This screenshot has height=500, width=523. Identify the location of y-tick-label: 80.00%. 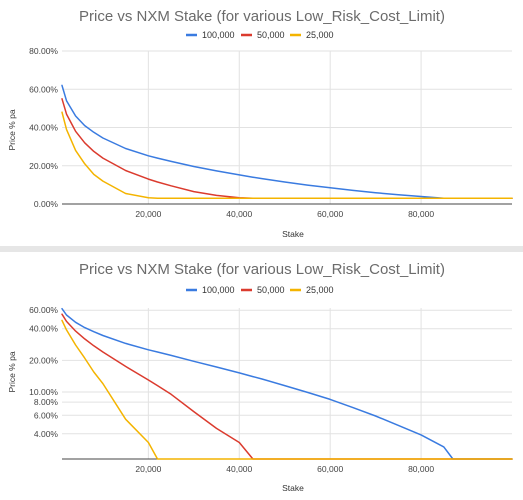
(43, 51).